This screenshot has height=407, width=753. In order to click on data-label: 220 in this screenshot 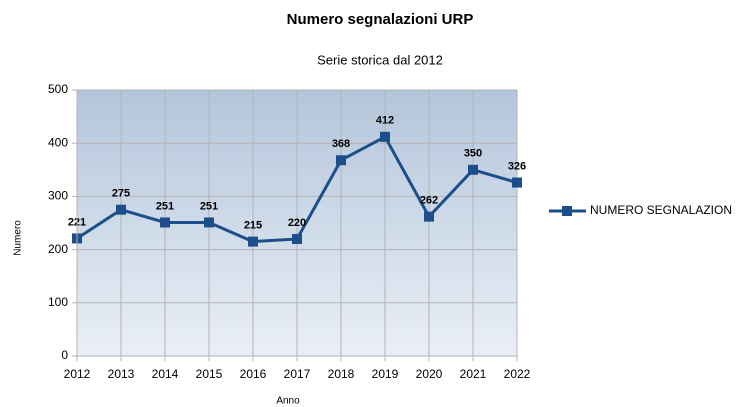, I will do `click(297, 223)`.